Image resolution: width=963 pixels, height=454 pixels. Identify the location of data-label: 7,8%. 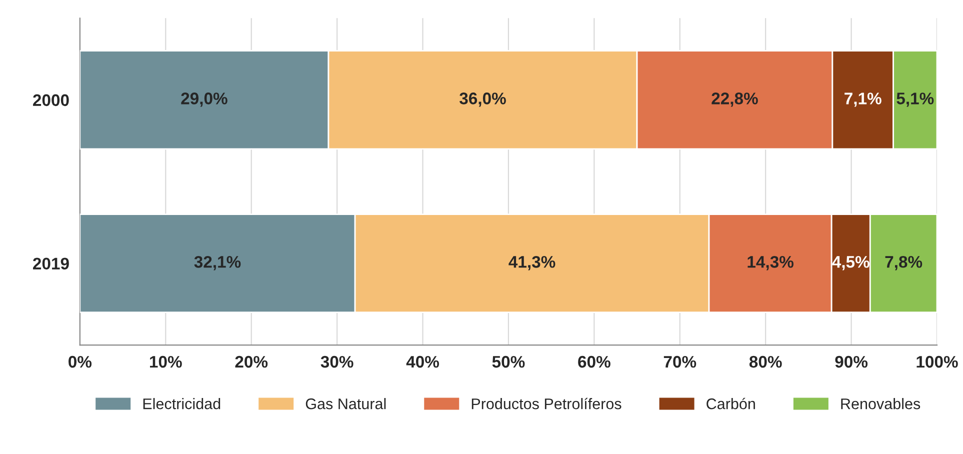
(903, 263).